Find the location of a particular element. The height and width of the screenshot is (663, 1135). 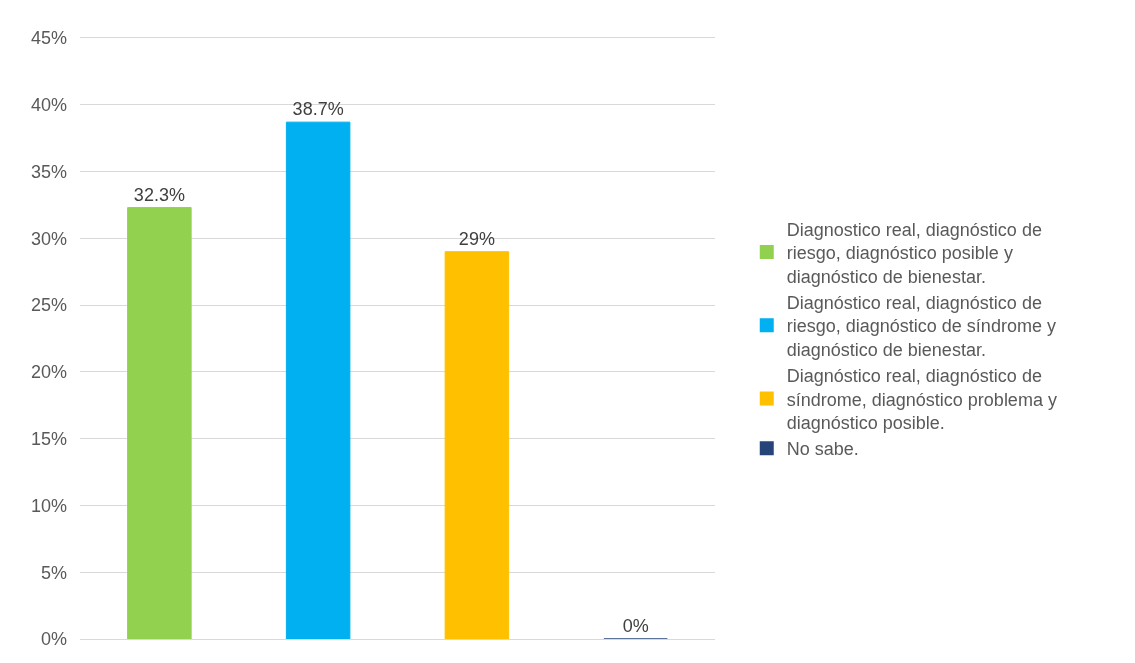

y-tick-label: 5% is located at coordinates (53, 572).